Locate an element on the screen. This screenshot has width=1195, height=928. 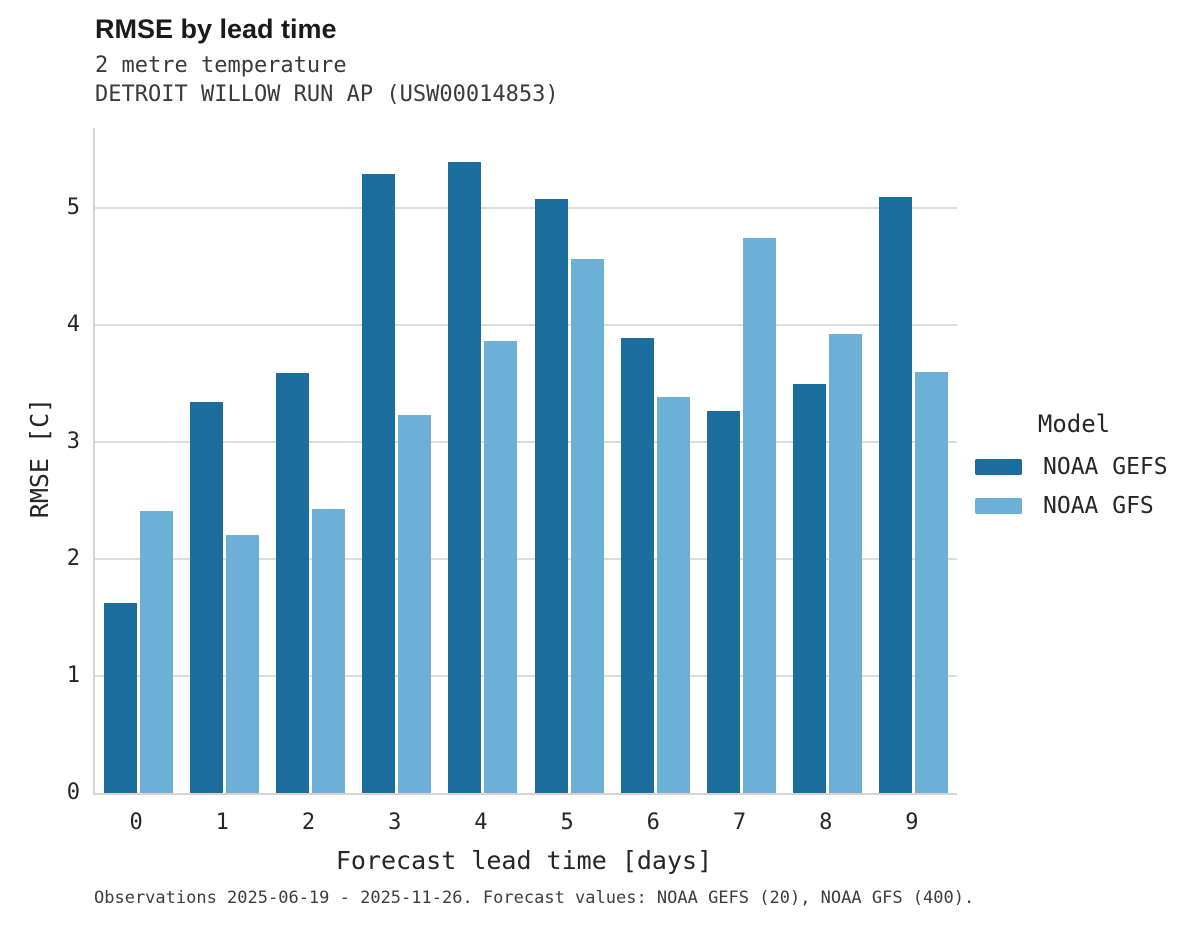
legend: Model NOAA GEFS NOAA GFS is located at coordinates (1080, 471).